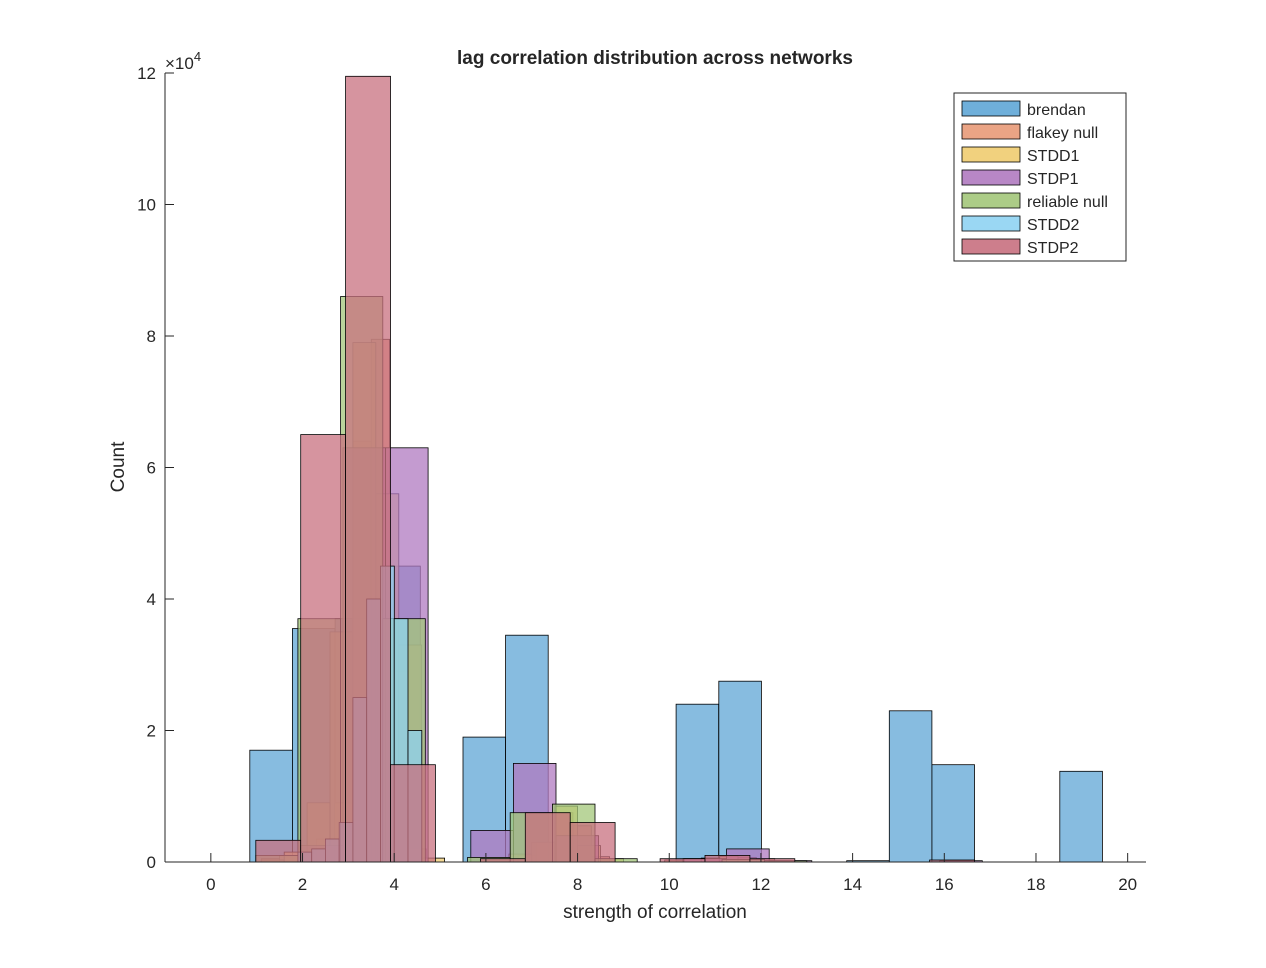 This screenshot has width=1266, height=968. What do you see at coordinates (146, 73) in the screenshot?
I see `y-tick-label: 12` at bounding box center [146, 73].